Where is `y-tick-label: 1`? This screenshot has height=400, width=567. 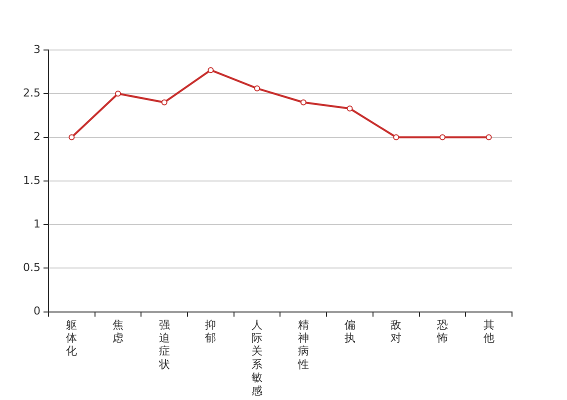
y-tick-label: 1 is located at coordinates (36, 223).